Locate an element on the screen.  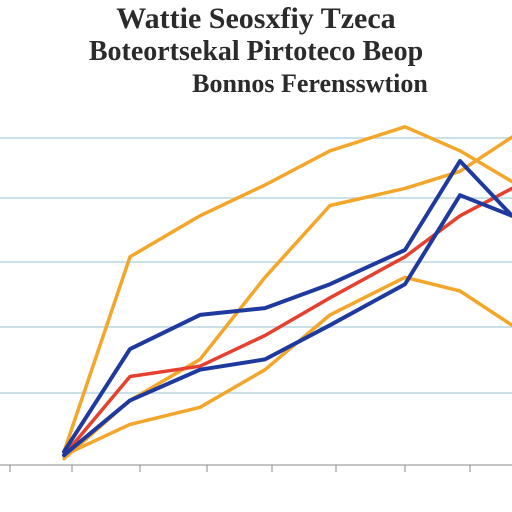
x-ticks is located at coordinates (240, 468).